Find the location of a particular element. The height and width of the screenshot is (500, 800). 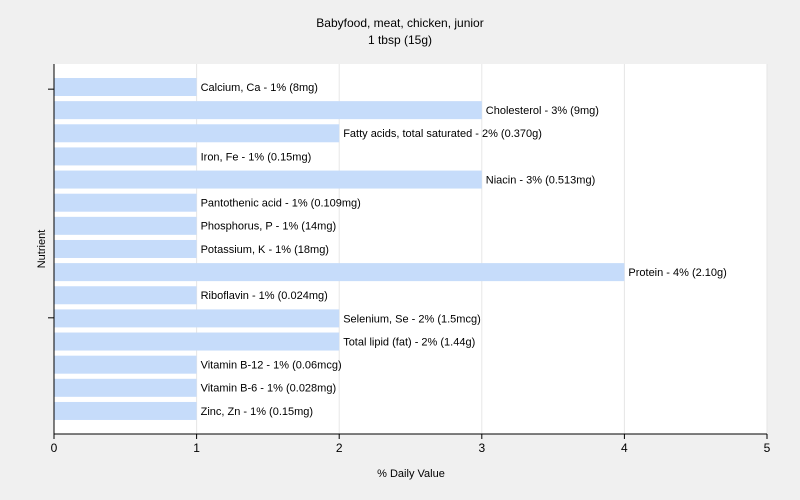

data-label: Phosphorus, P - 1% (14mg) is located at coordinates (269, 227).